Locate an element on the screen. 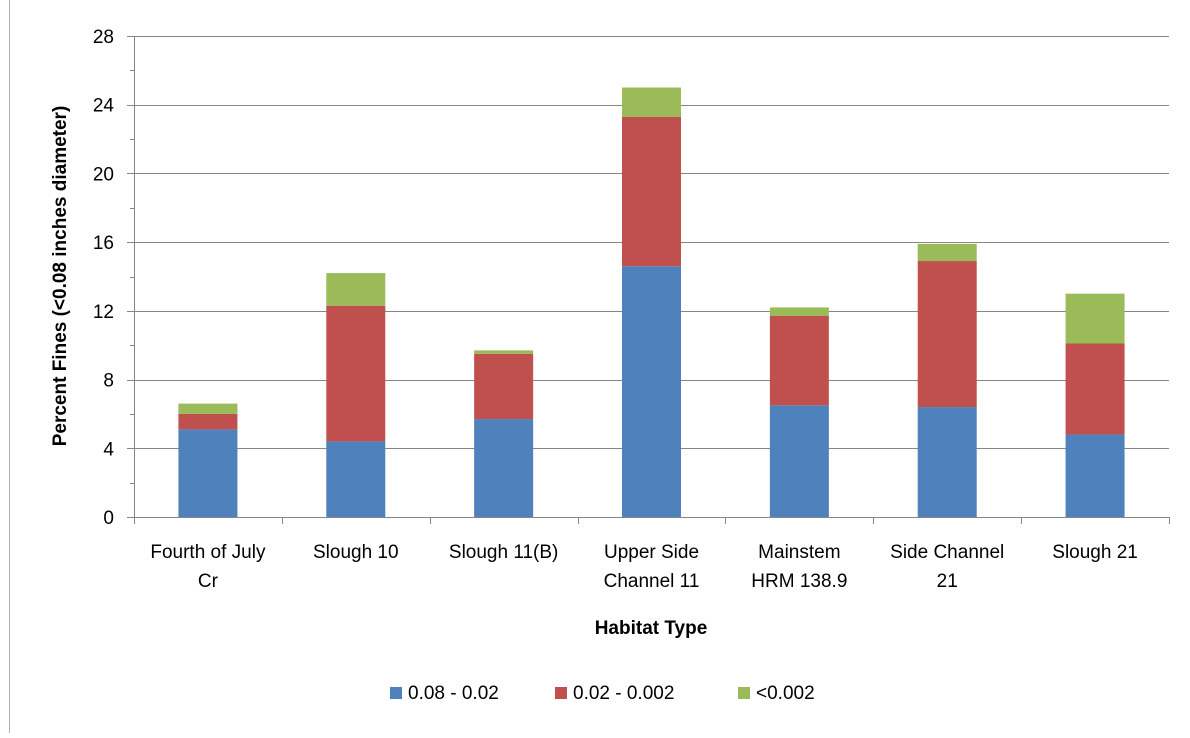  bar-segment-series2-cat1 is located at coordinates (356, 289).